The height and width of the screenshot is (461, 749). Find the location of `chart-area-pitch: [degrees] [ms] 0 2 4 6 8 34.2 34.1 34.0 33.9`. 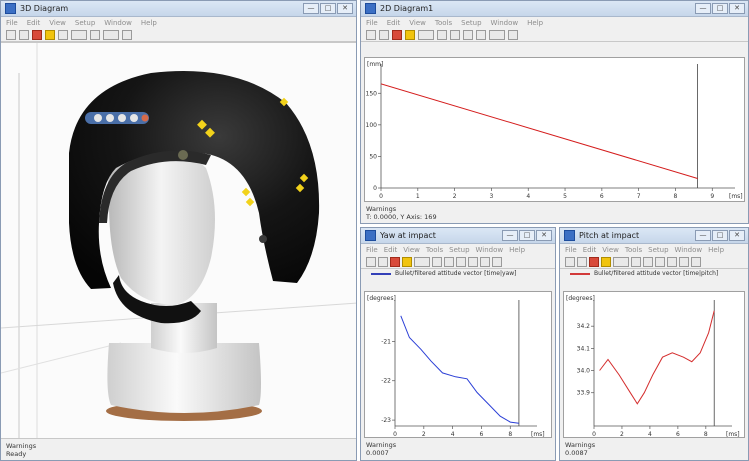

chart-area-pitch: [degrees] [ms] 0 2 4 6 8 34.2 34.1 34.0 33.9 is located at coordinates (654, 364).